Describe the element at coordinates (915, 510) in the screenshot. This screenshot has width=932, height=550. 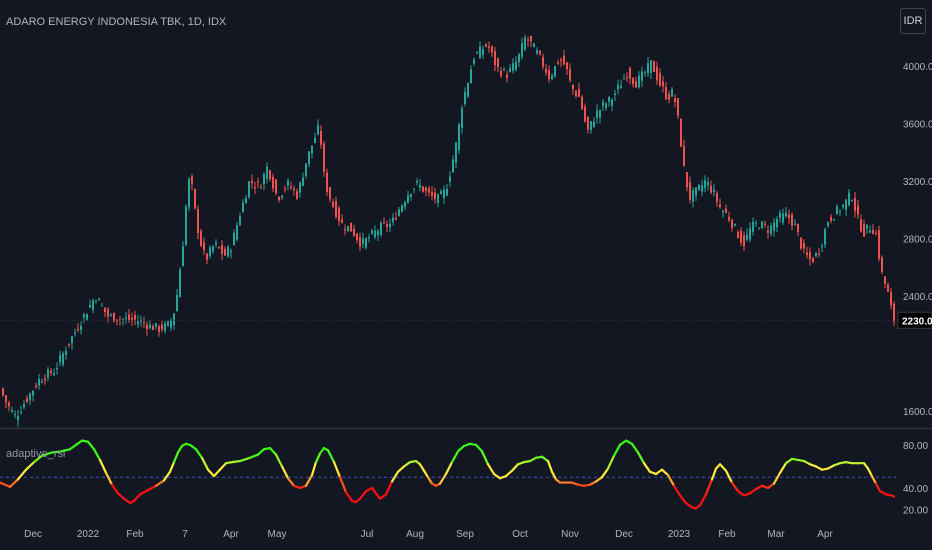
I see `rsi-tick-label: 20.00` at that location.